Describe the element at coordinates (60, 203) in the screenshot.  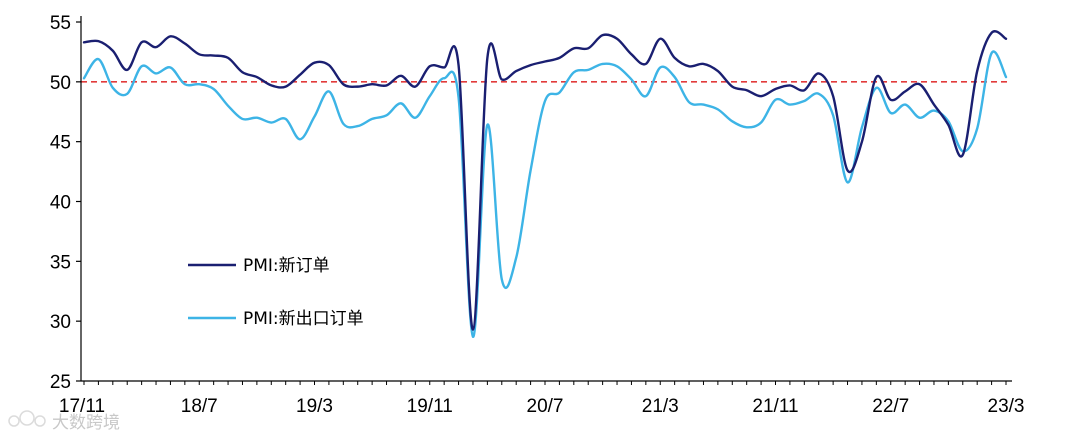
I see `y-tick-label: 40` at that location.